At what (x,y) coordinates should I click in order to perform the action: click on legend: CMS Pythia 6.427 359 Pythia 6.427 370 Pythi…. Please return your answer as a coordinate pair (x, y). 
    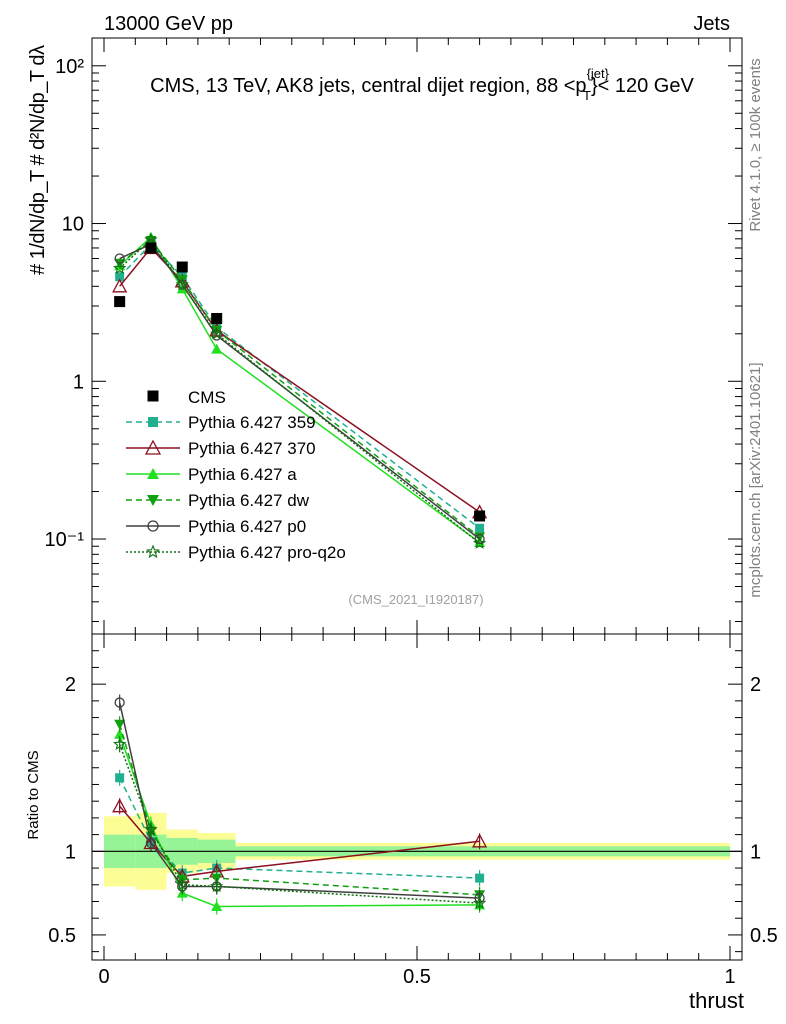
    Looking at the image, I should click on (236, 475).